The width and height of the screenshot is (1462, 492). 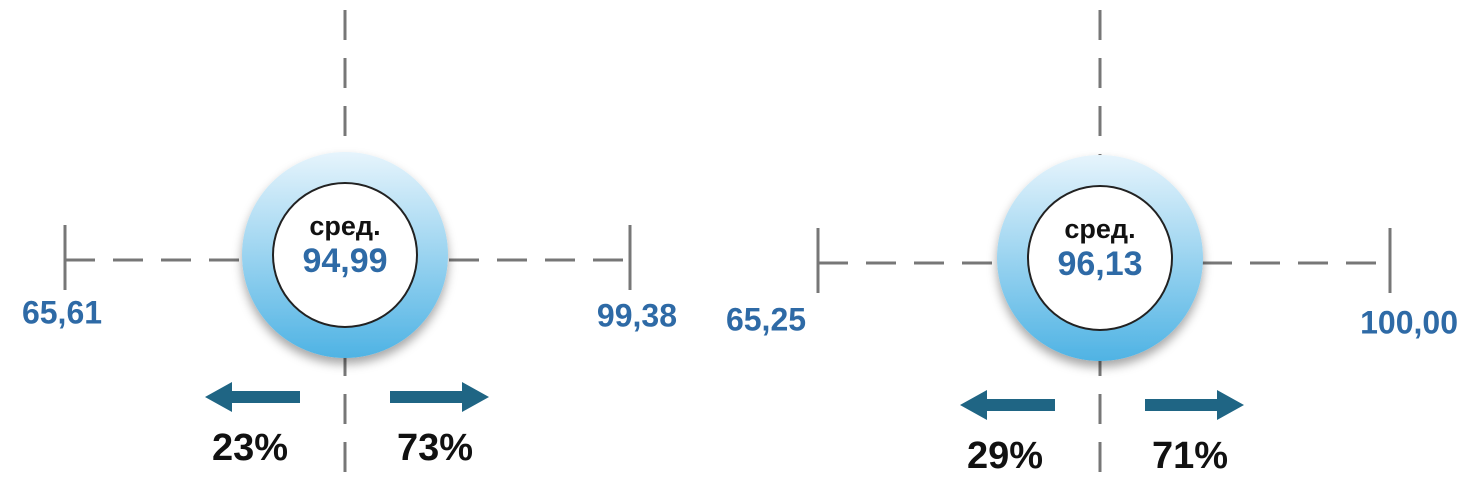 I want to click on mean-value: 96,13, so click(x=1099, y=264).